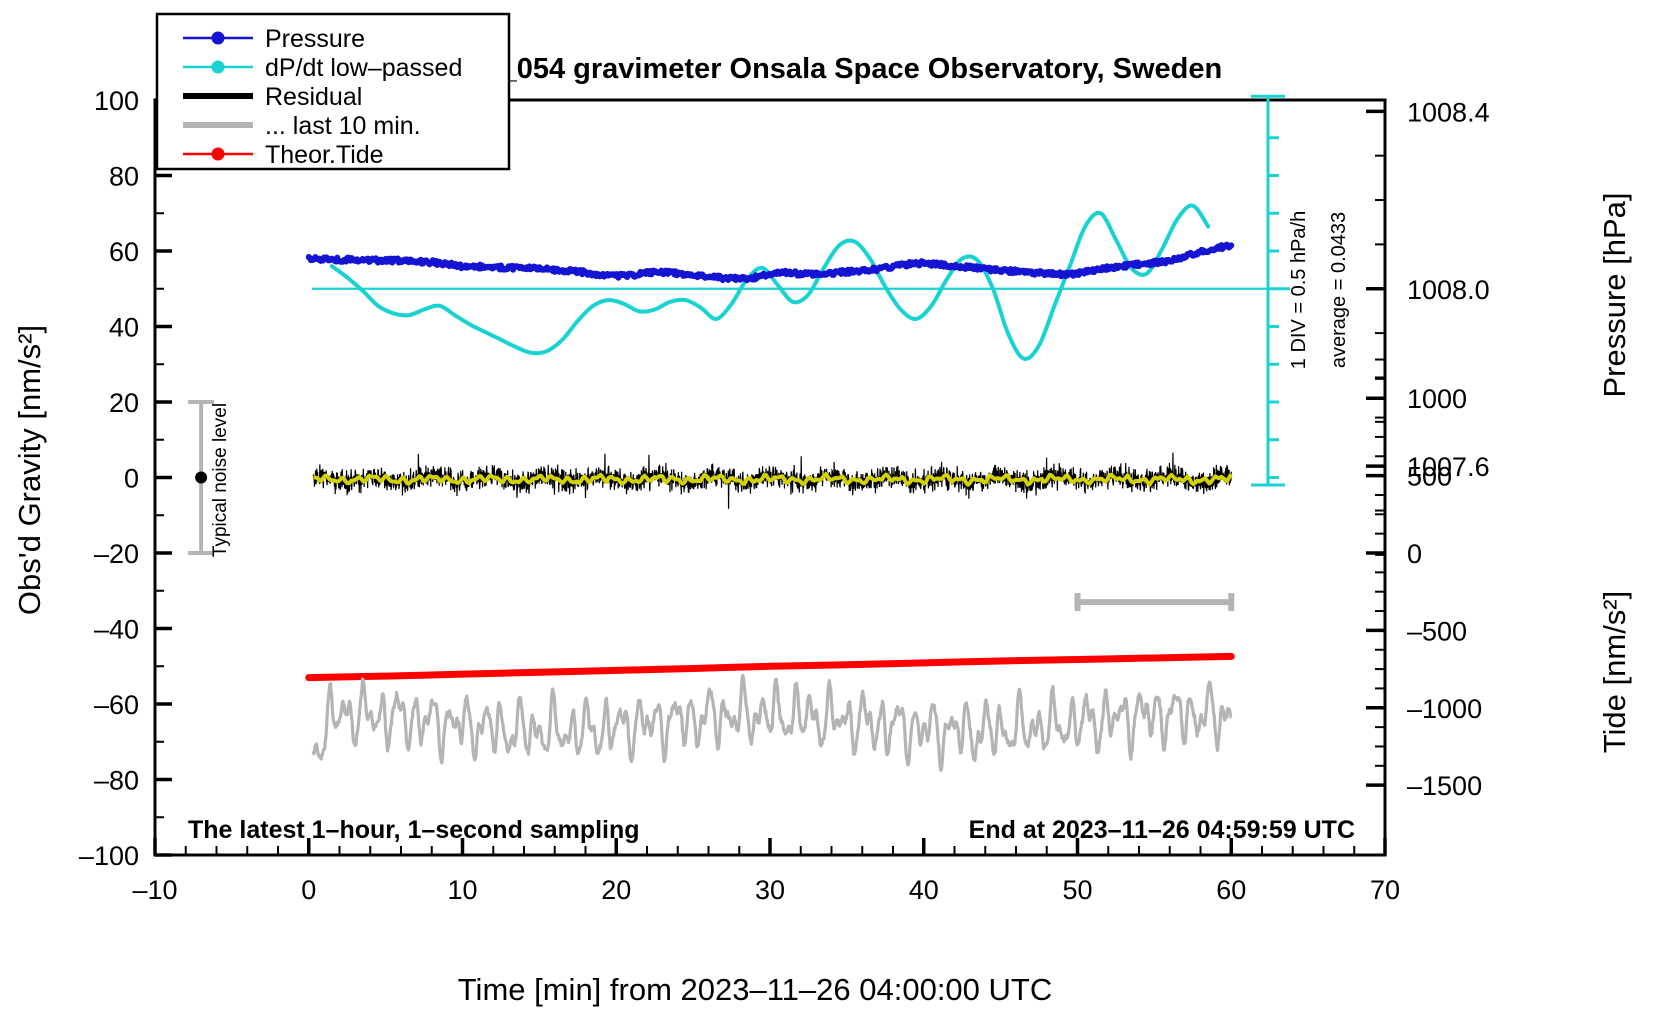  I want to click on pressure-tick-label: 1008.4, so click(1448, 112).